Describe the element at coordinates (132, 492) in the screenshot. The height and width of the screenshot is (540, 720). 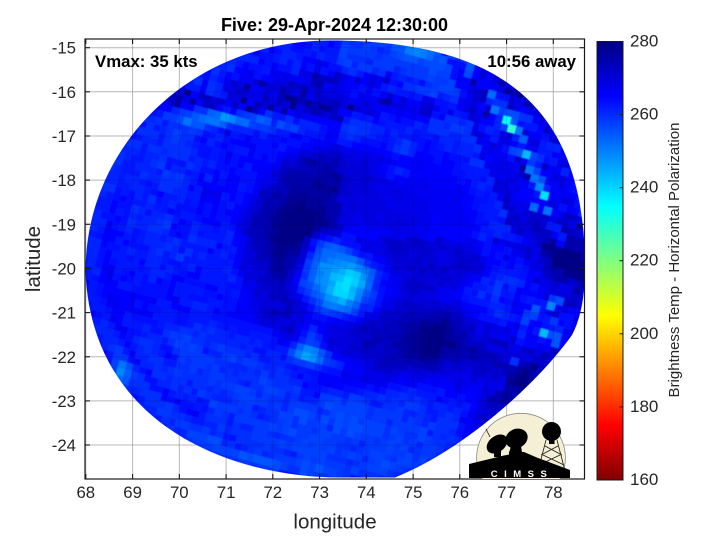
I see `svg-text: 69` at that location.